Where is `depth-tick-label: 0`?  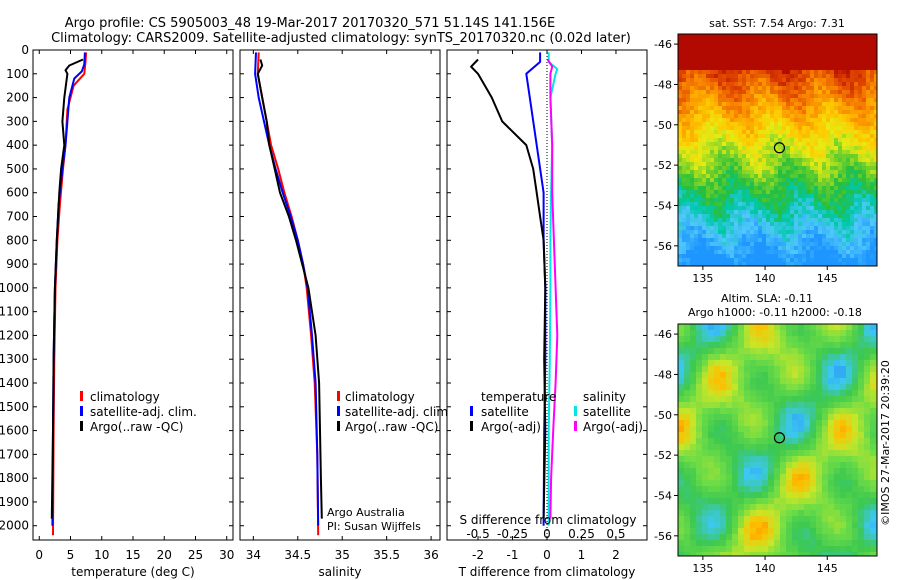
depth-tick-label: 0 is located at coordinates (25, 50).